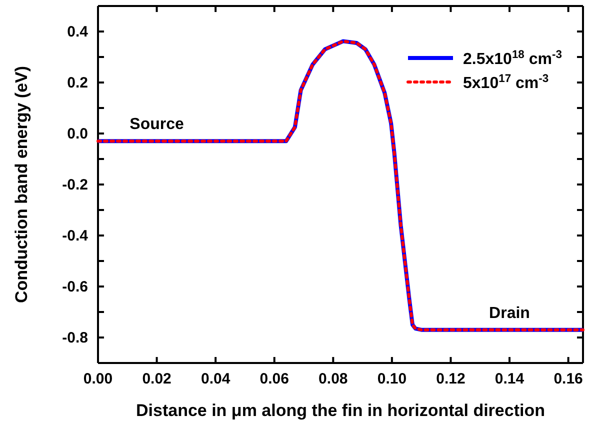 This screenshot has height=430, width=593. What do you see at coordinates (75, 337) in the screenshot?
I see `y-tick-label: -0.8` at bounding box center [75, 337].